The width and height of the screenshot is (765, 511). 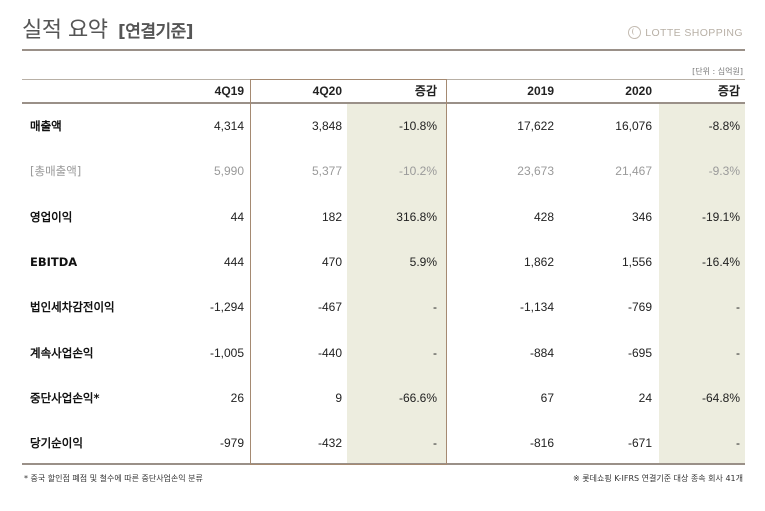 I want to click on page-title: 실적 요약 [연결기준], so click(x=108, y=28).